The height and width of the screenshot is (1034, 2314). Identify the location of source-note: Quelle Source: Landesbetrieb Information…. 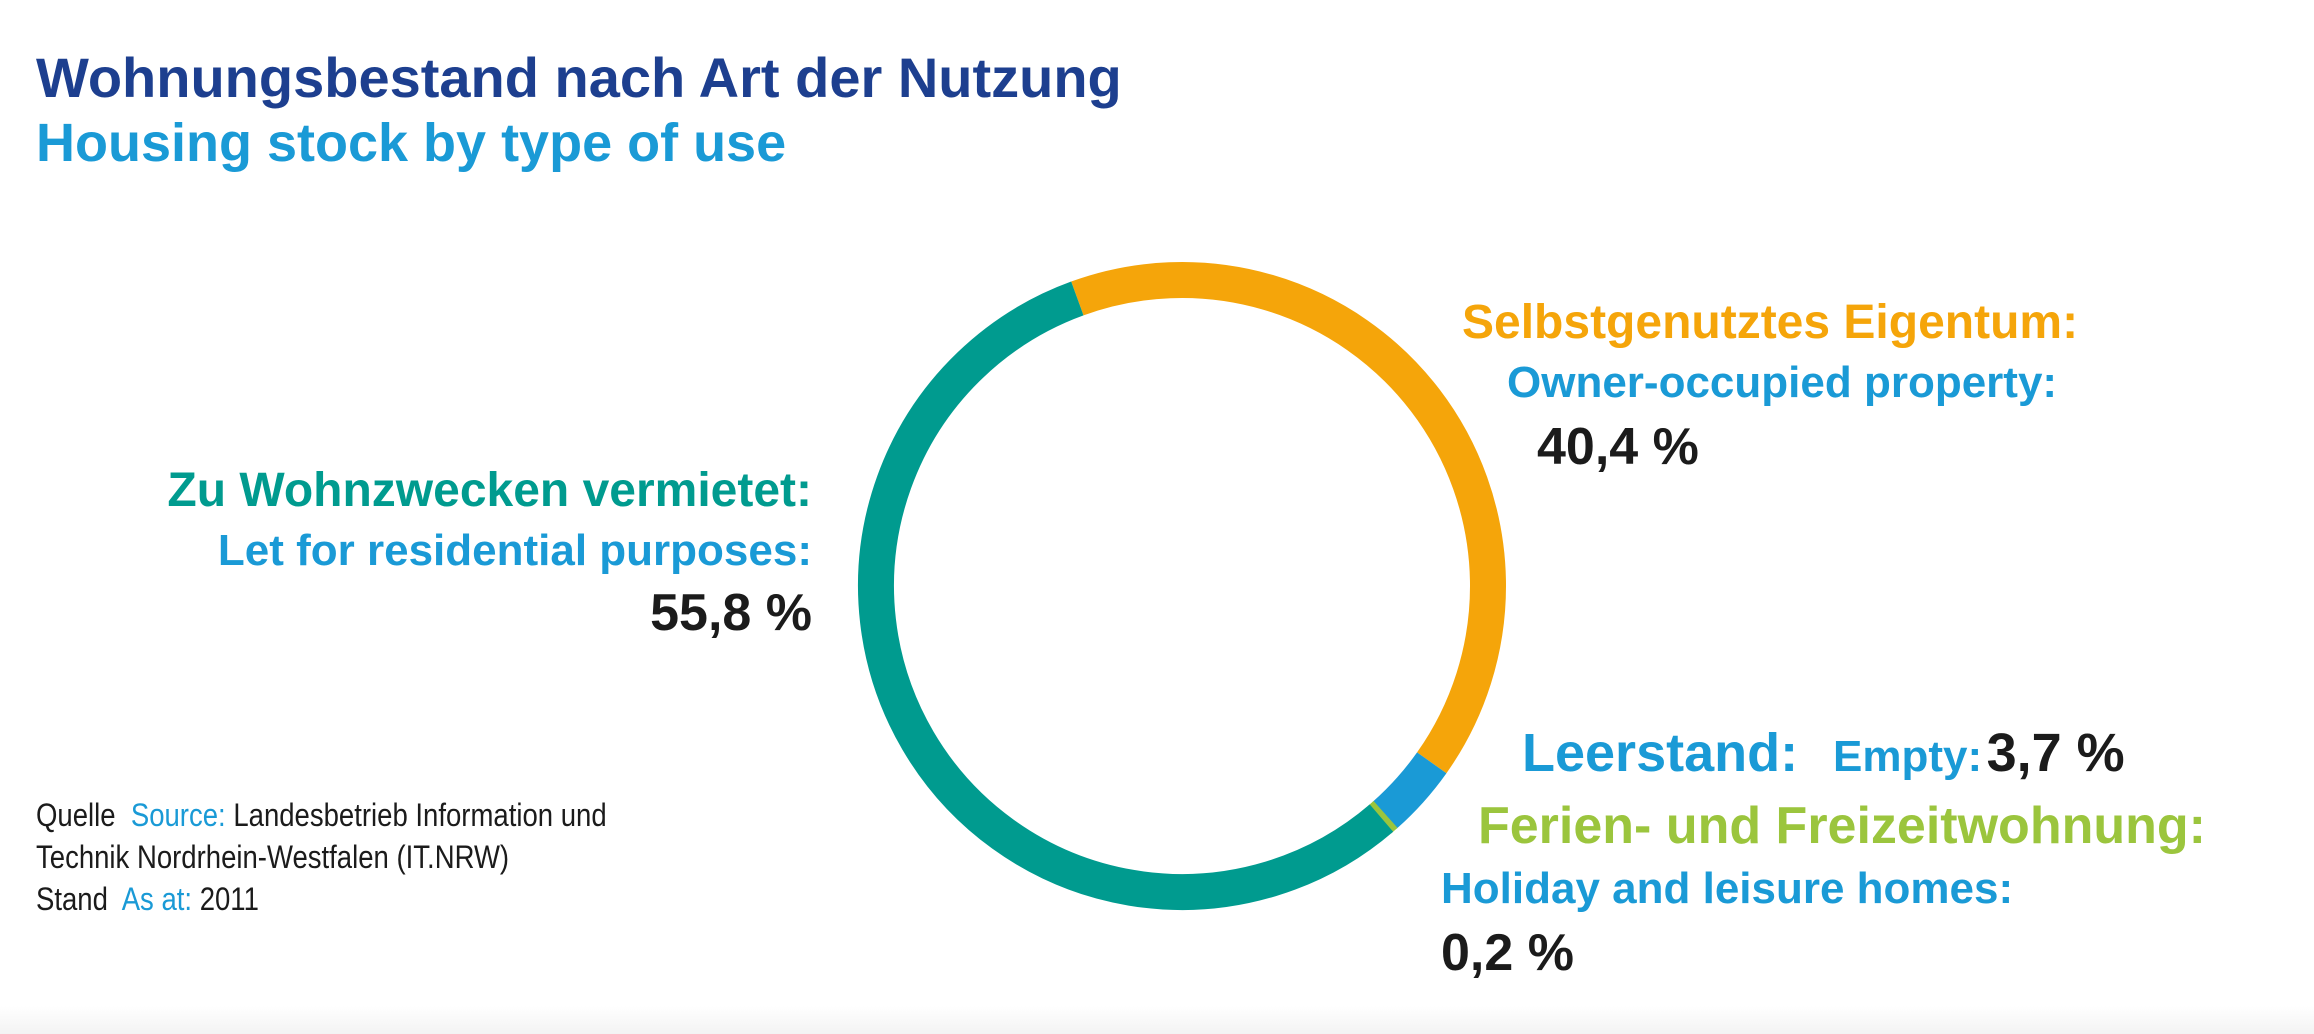
(321, 857).